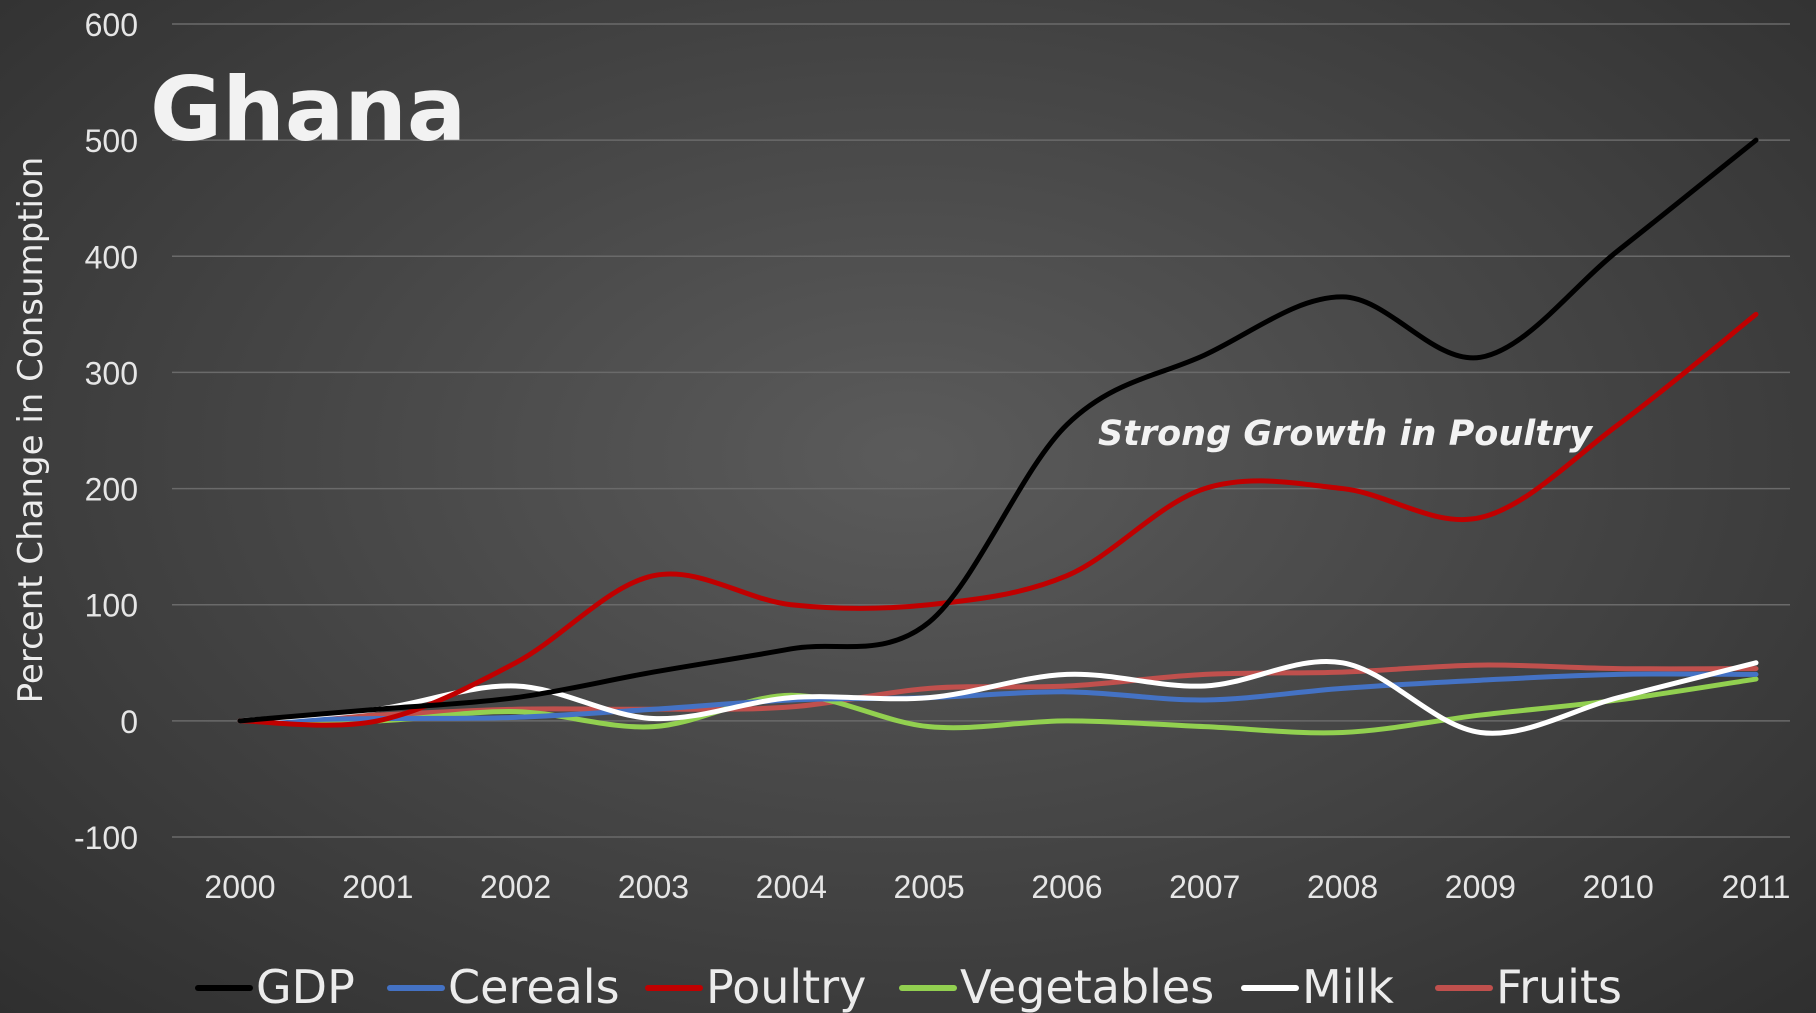 Image resolution: width=1816 pixels, height=1013 pixels. I want to click on x-tick-label: 2007, so click(1204, 887).